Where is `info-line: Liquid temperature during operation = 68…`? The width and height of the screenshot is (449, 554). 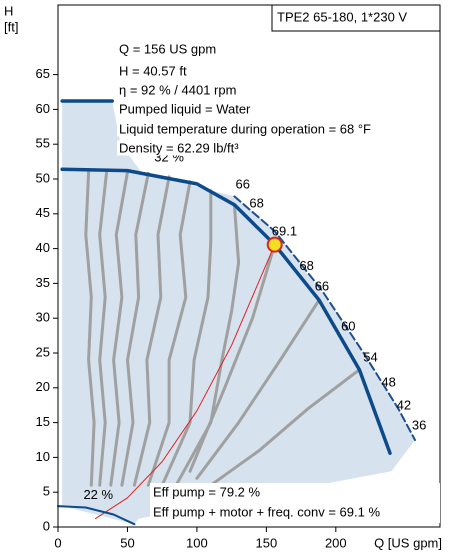 info-line: Liquid temperature during operation = 68… is located at coordinates (245, 128).